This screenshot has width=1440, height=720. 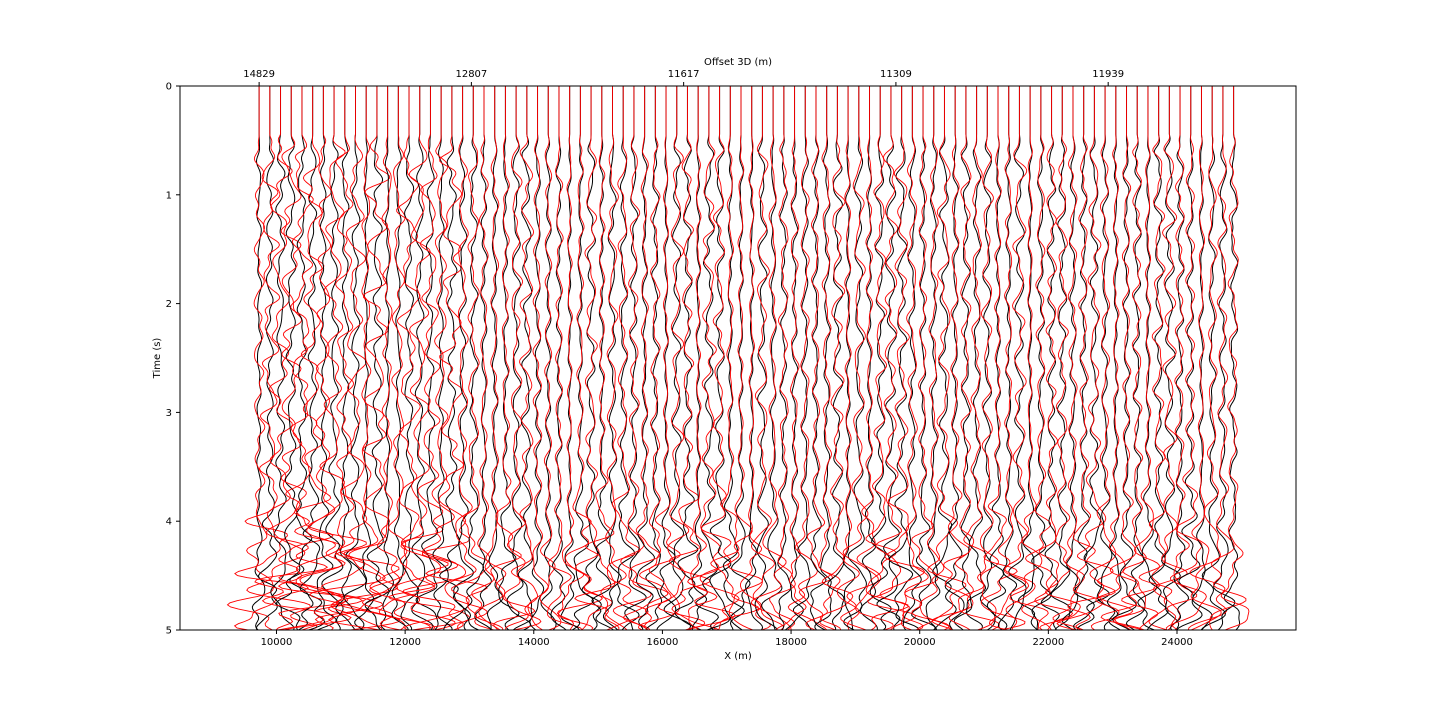 What do you see at coordinates (920, 642) in the screenshot?
I see `x-tick-label: 20000` at bounding box center [920, 642].